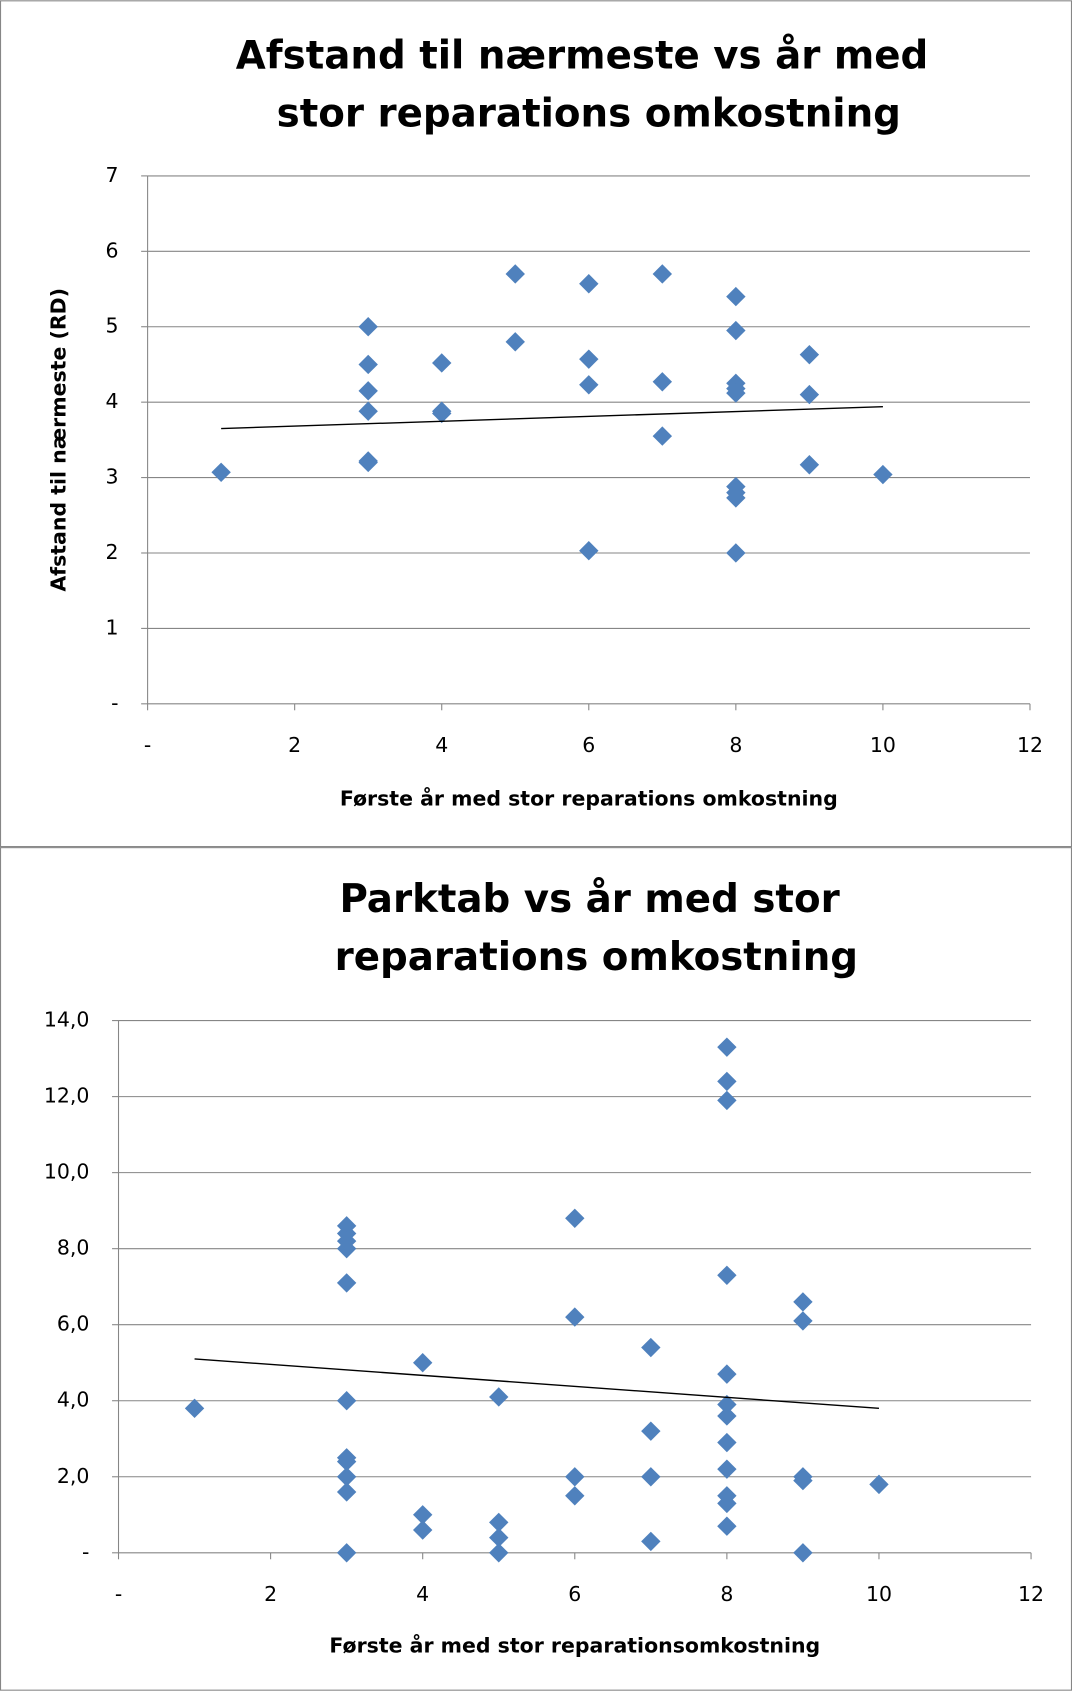  Describe the element at coordinates (111, 477) in the screenshot. I see `y-tick-label: 3` at that location.